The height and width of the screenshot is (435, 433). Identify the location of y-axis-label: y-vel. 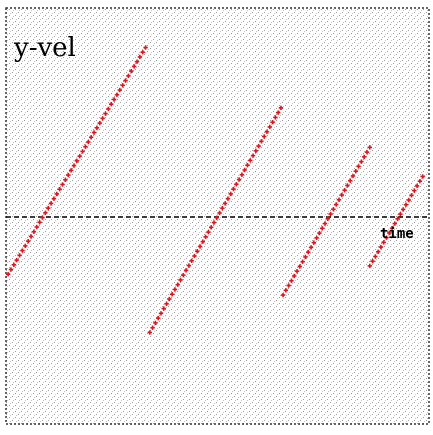
(44, 48).